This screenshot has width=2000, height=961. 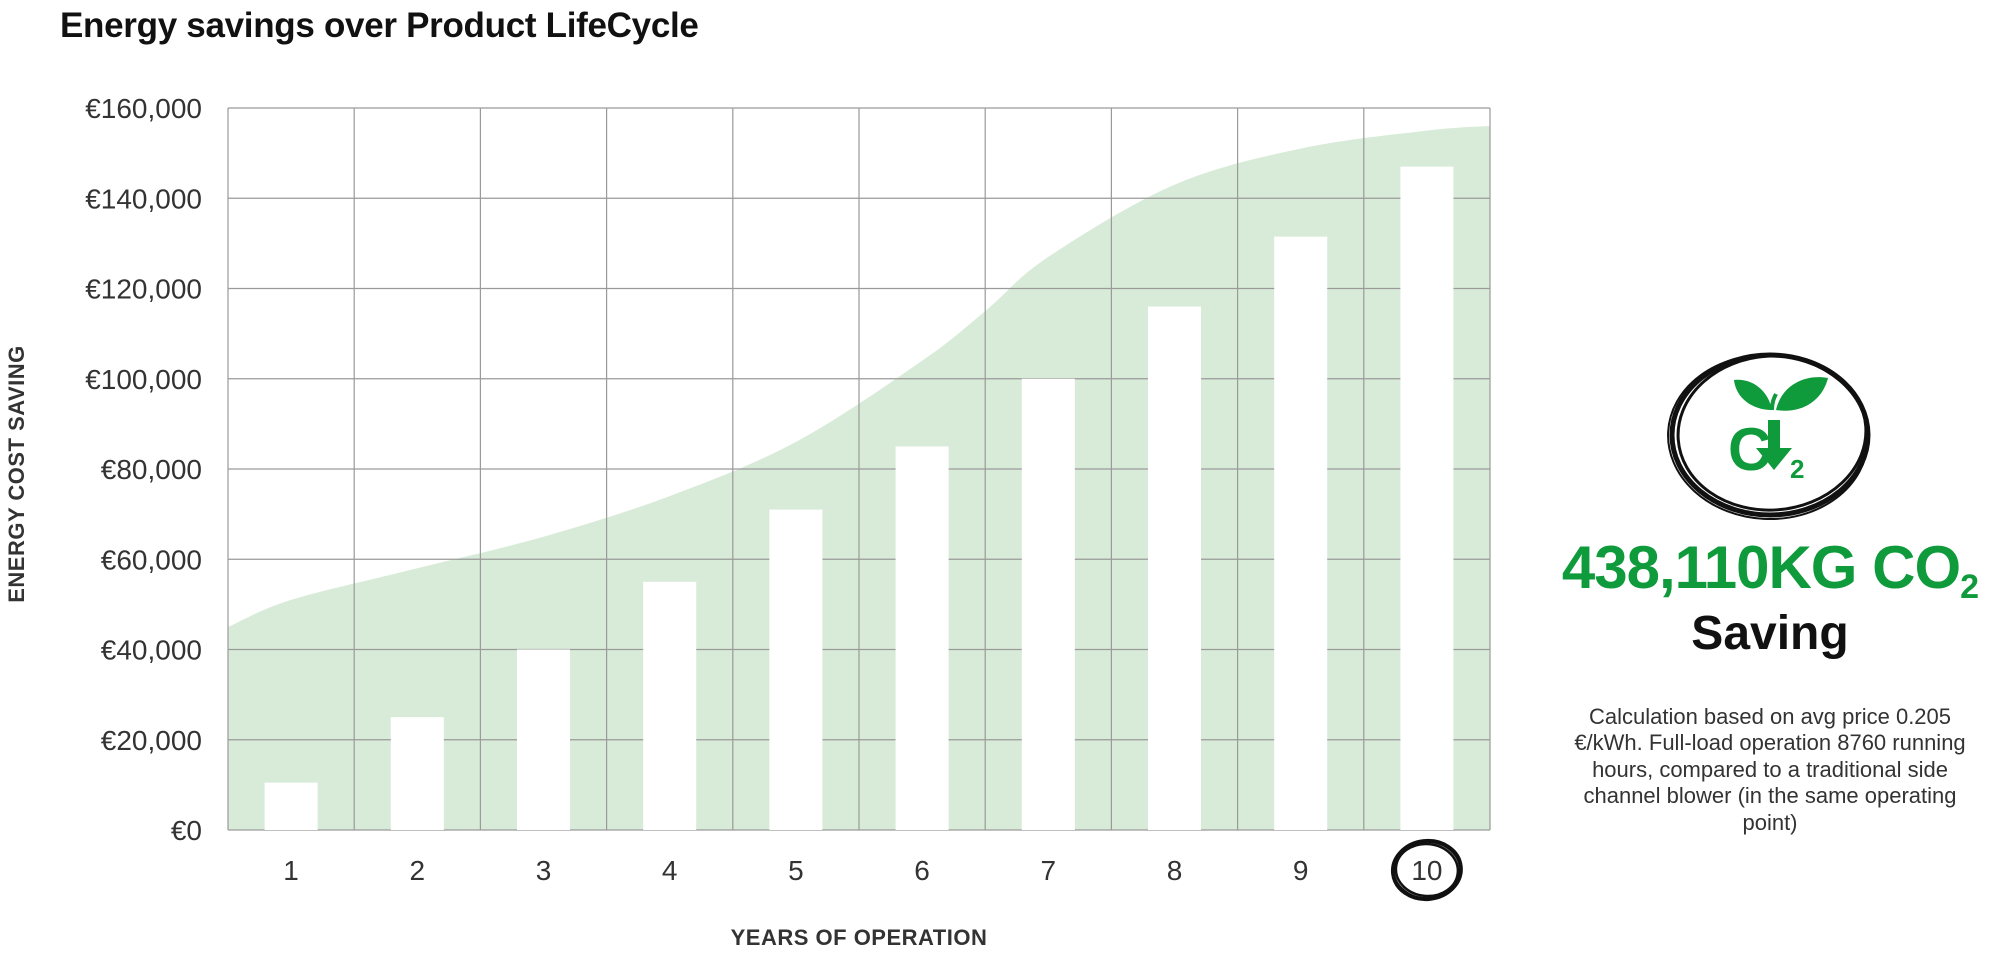 What do you see at coordinates (143, 379) in the screenshot?
I see `y-tick-label: €100,000` at bounding box center [143, 379].